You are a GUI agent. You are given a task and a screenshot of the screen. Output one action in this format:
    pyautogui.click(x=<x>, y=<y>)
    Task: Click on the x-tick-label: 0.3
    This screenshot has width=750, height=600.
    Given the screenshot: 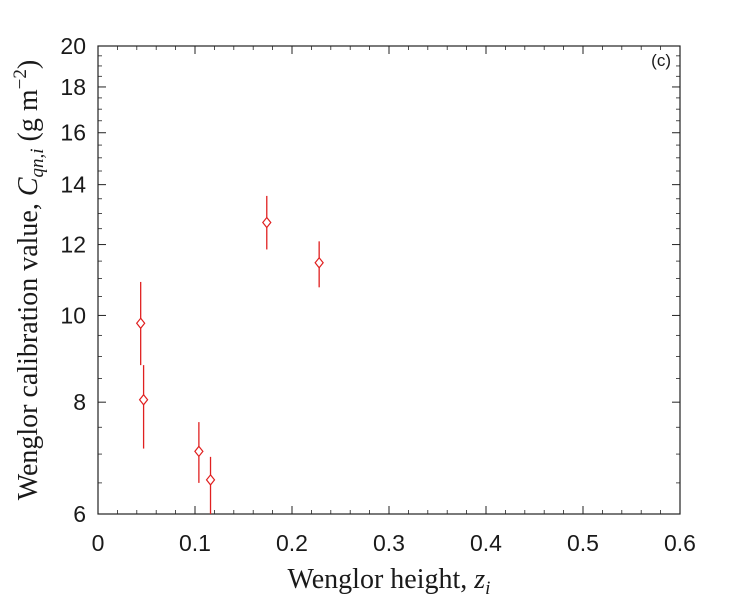 What is the action you would take?
    pyautogui.click(x=389, y=543)
    